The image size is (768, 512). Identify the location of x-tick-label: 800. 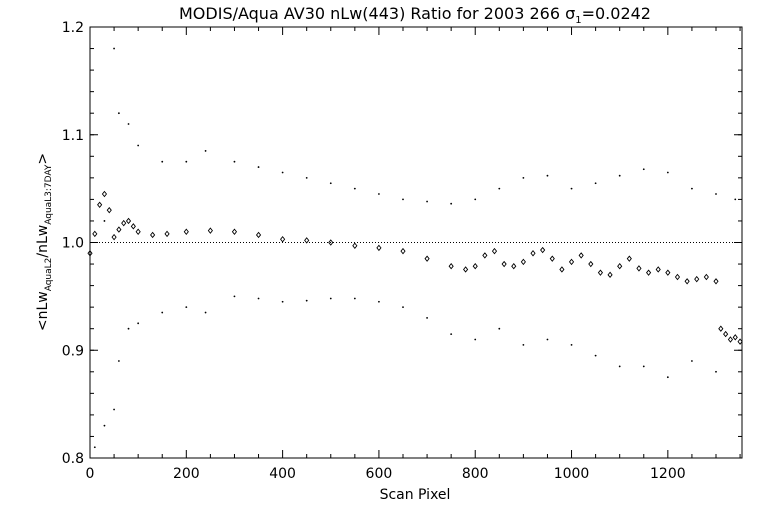
(475, 474).